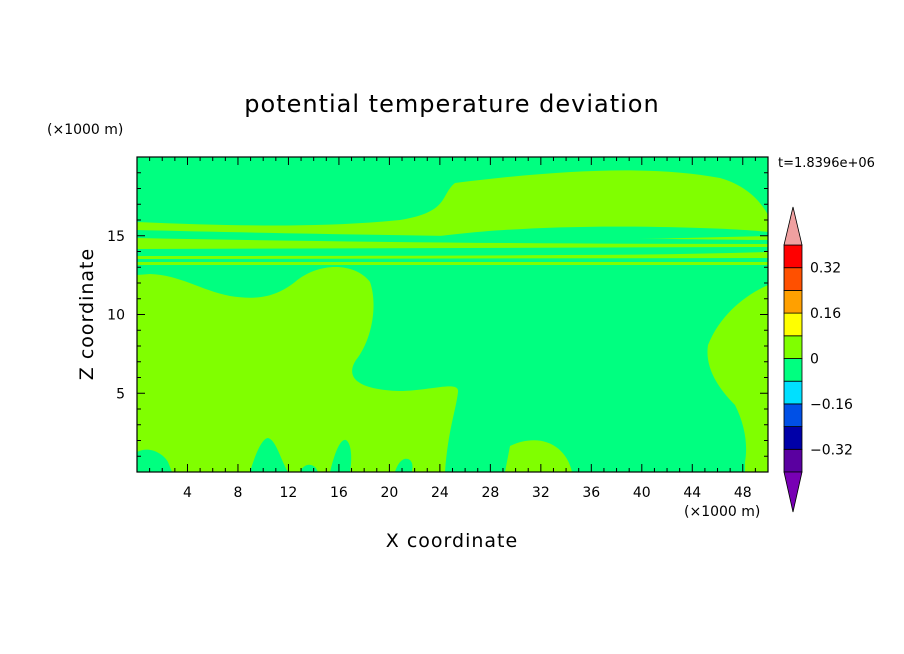  I want to click on chart-title: potential temperature deviation, so click(451, 104).